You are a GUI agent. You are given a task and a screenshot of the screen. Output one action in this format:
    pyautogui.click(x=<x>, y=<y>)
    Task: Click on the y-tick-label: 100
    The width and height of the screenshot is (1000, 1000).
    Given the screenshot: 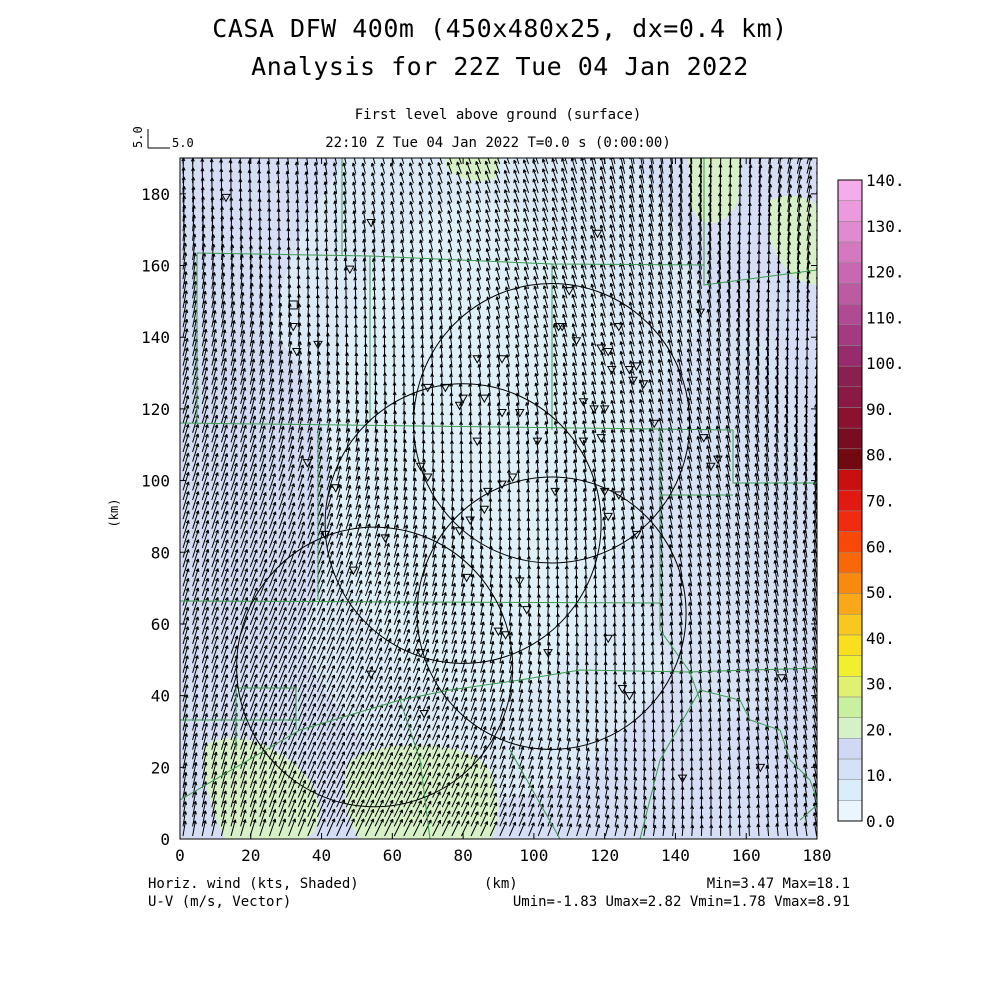 What is the action you would take?
    pyautogui.click(x=155, y=481)
    